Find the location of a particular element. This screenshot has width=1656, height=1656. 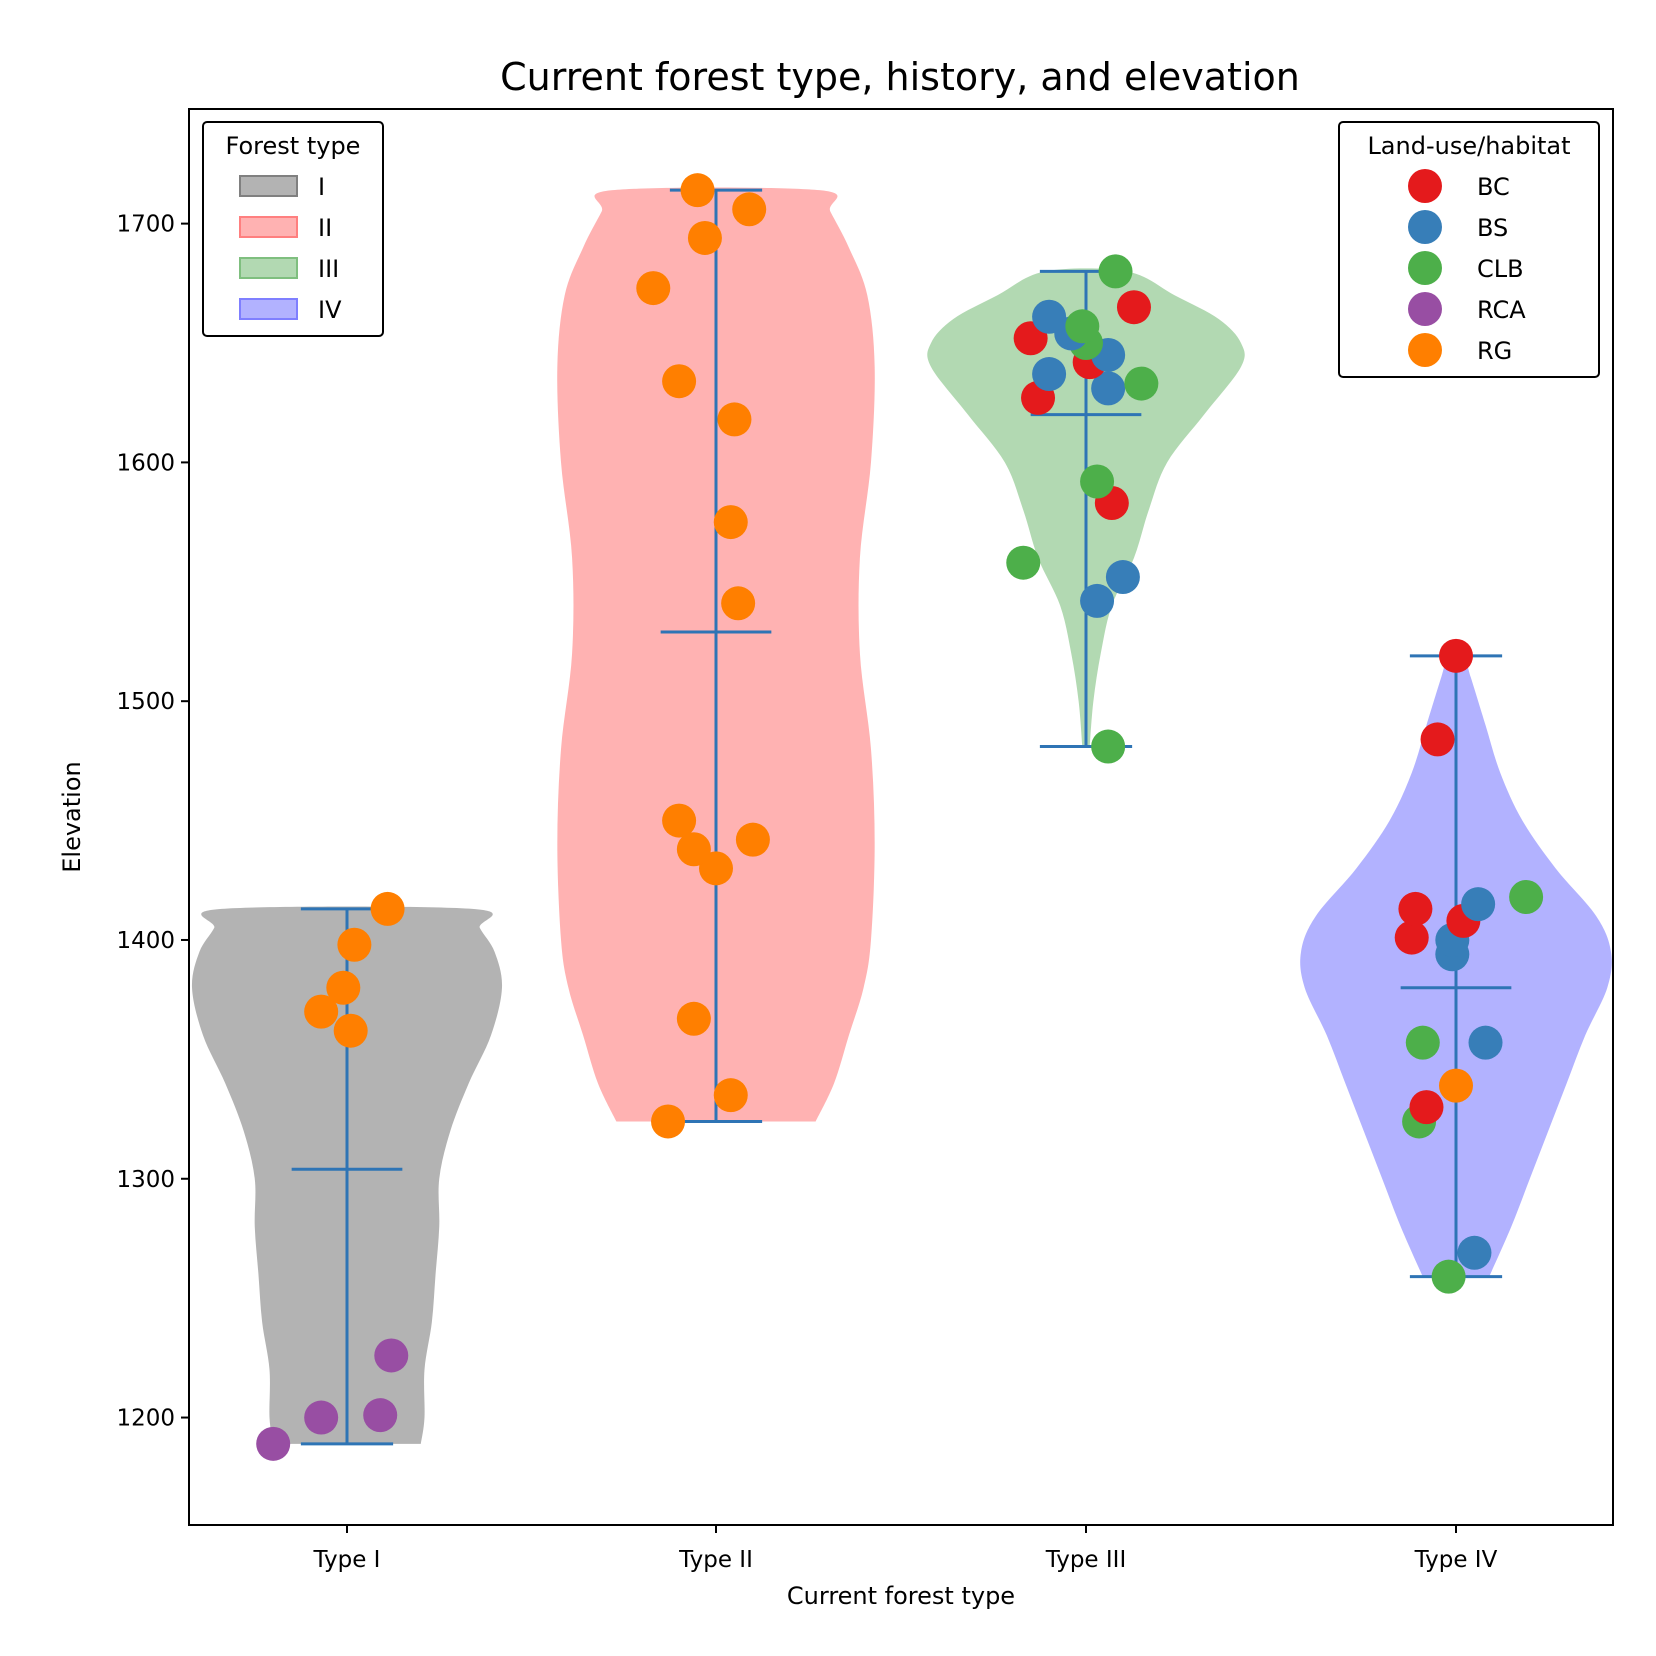

forest-legend-label: IV is located at coordinates (330, 310).